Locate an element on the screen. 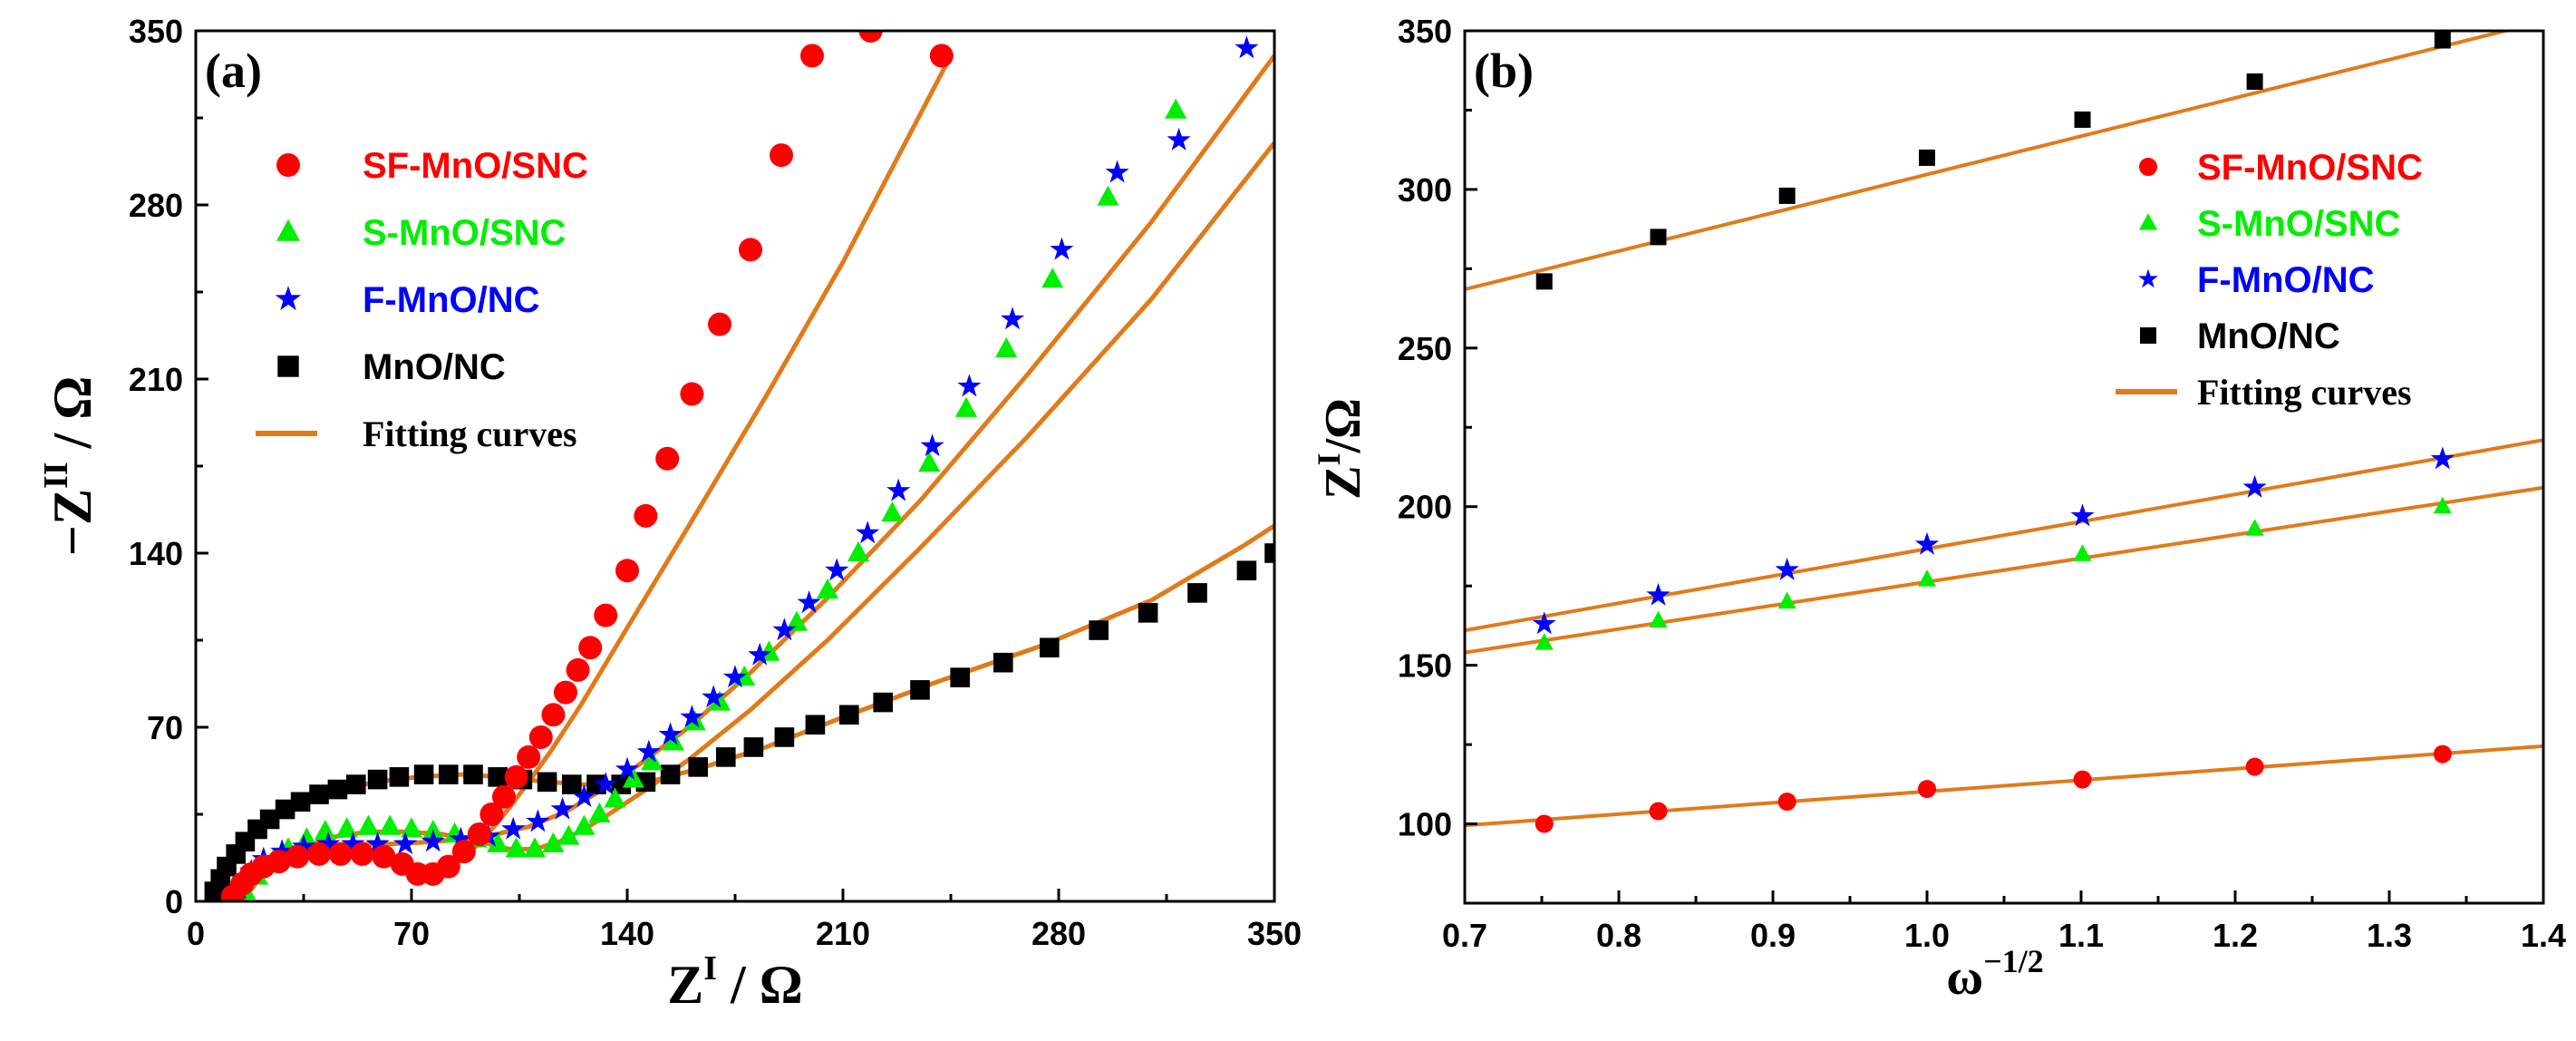 The height and width of the screenshot is (1041, 2576). legend-label-sf-mno-snc: SF-MnO/SNC is located at coordinates (475, 166).